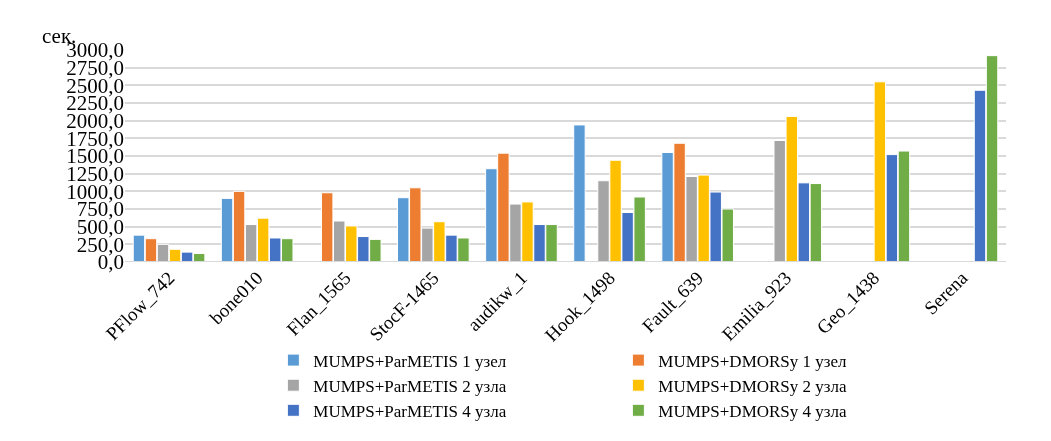  I want to click on bar, so click(579, 193).